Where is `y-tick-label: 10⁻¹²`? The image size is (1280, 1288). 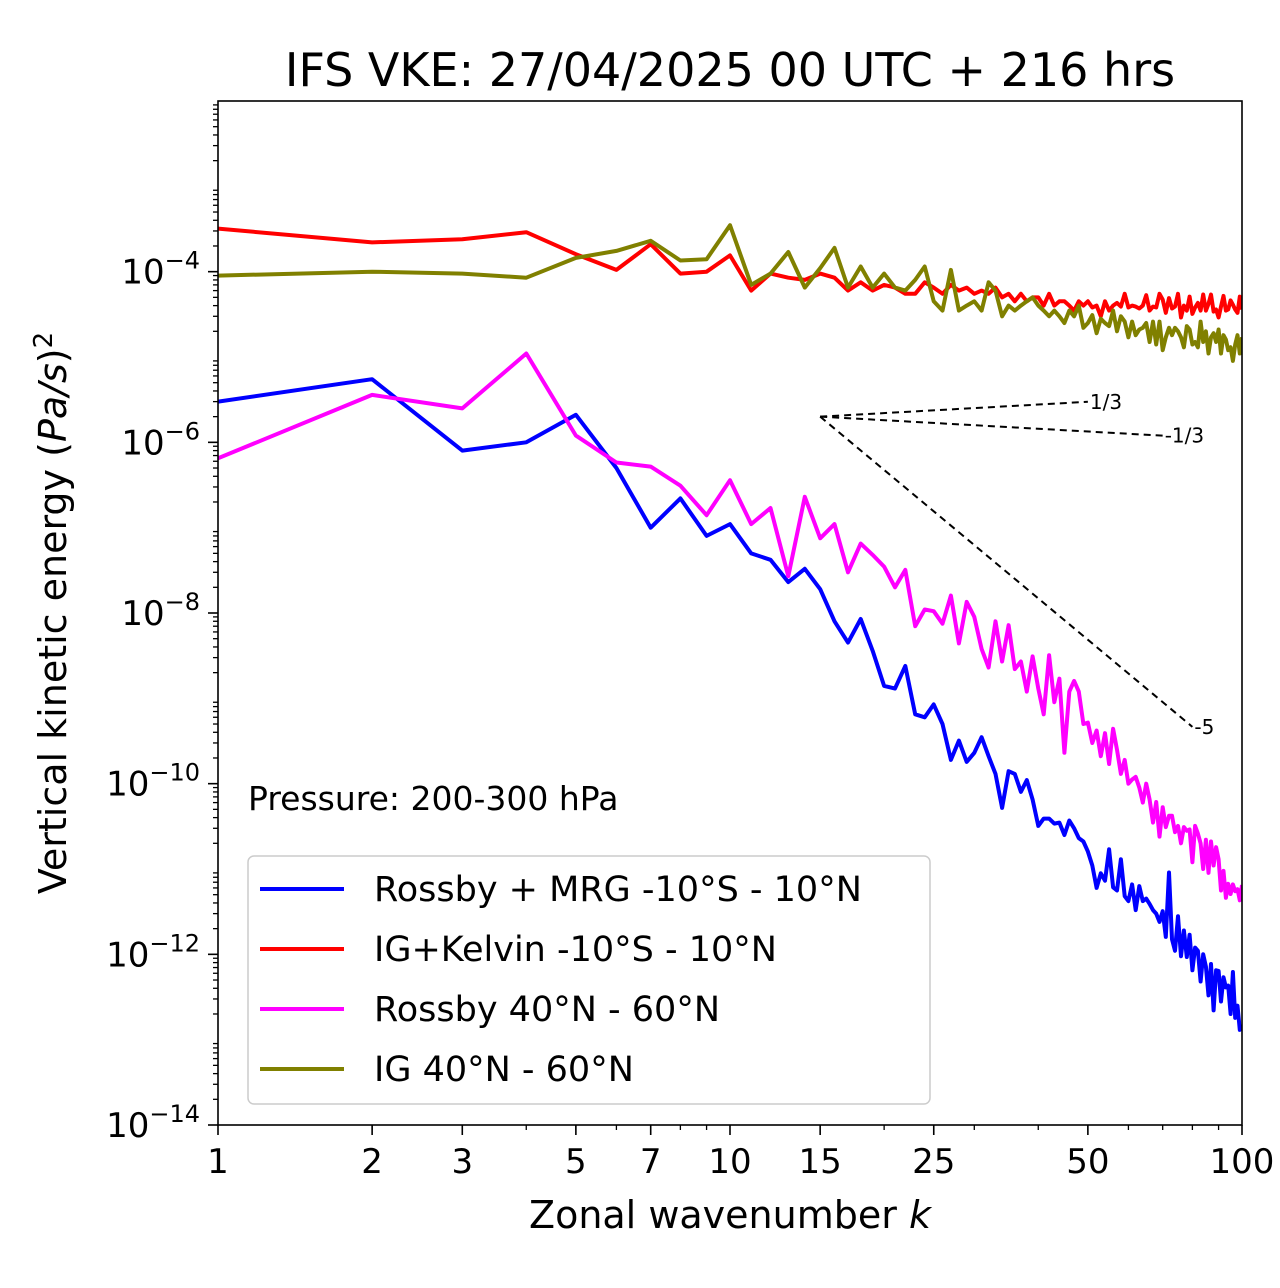 y-tick-label: 10⁻¹² is located at coordinates (153, 952).